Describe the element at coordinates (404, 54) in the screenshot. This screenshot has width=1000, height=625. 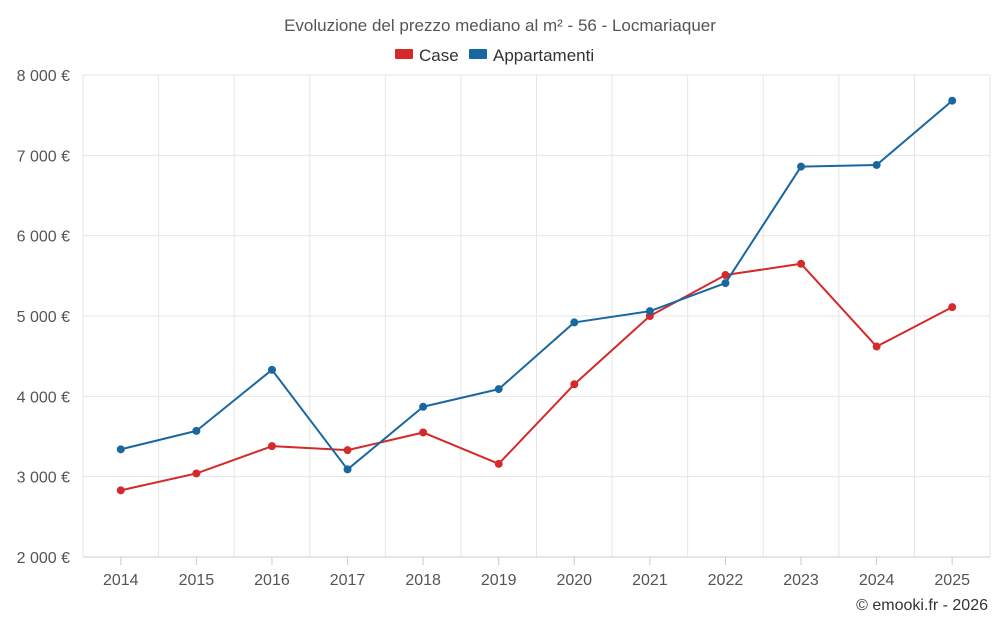
I see `legend-swatch-case` at that location.